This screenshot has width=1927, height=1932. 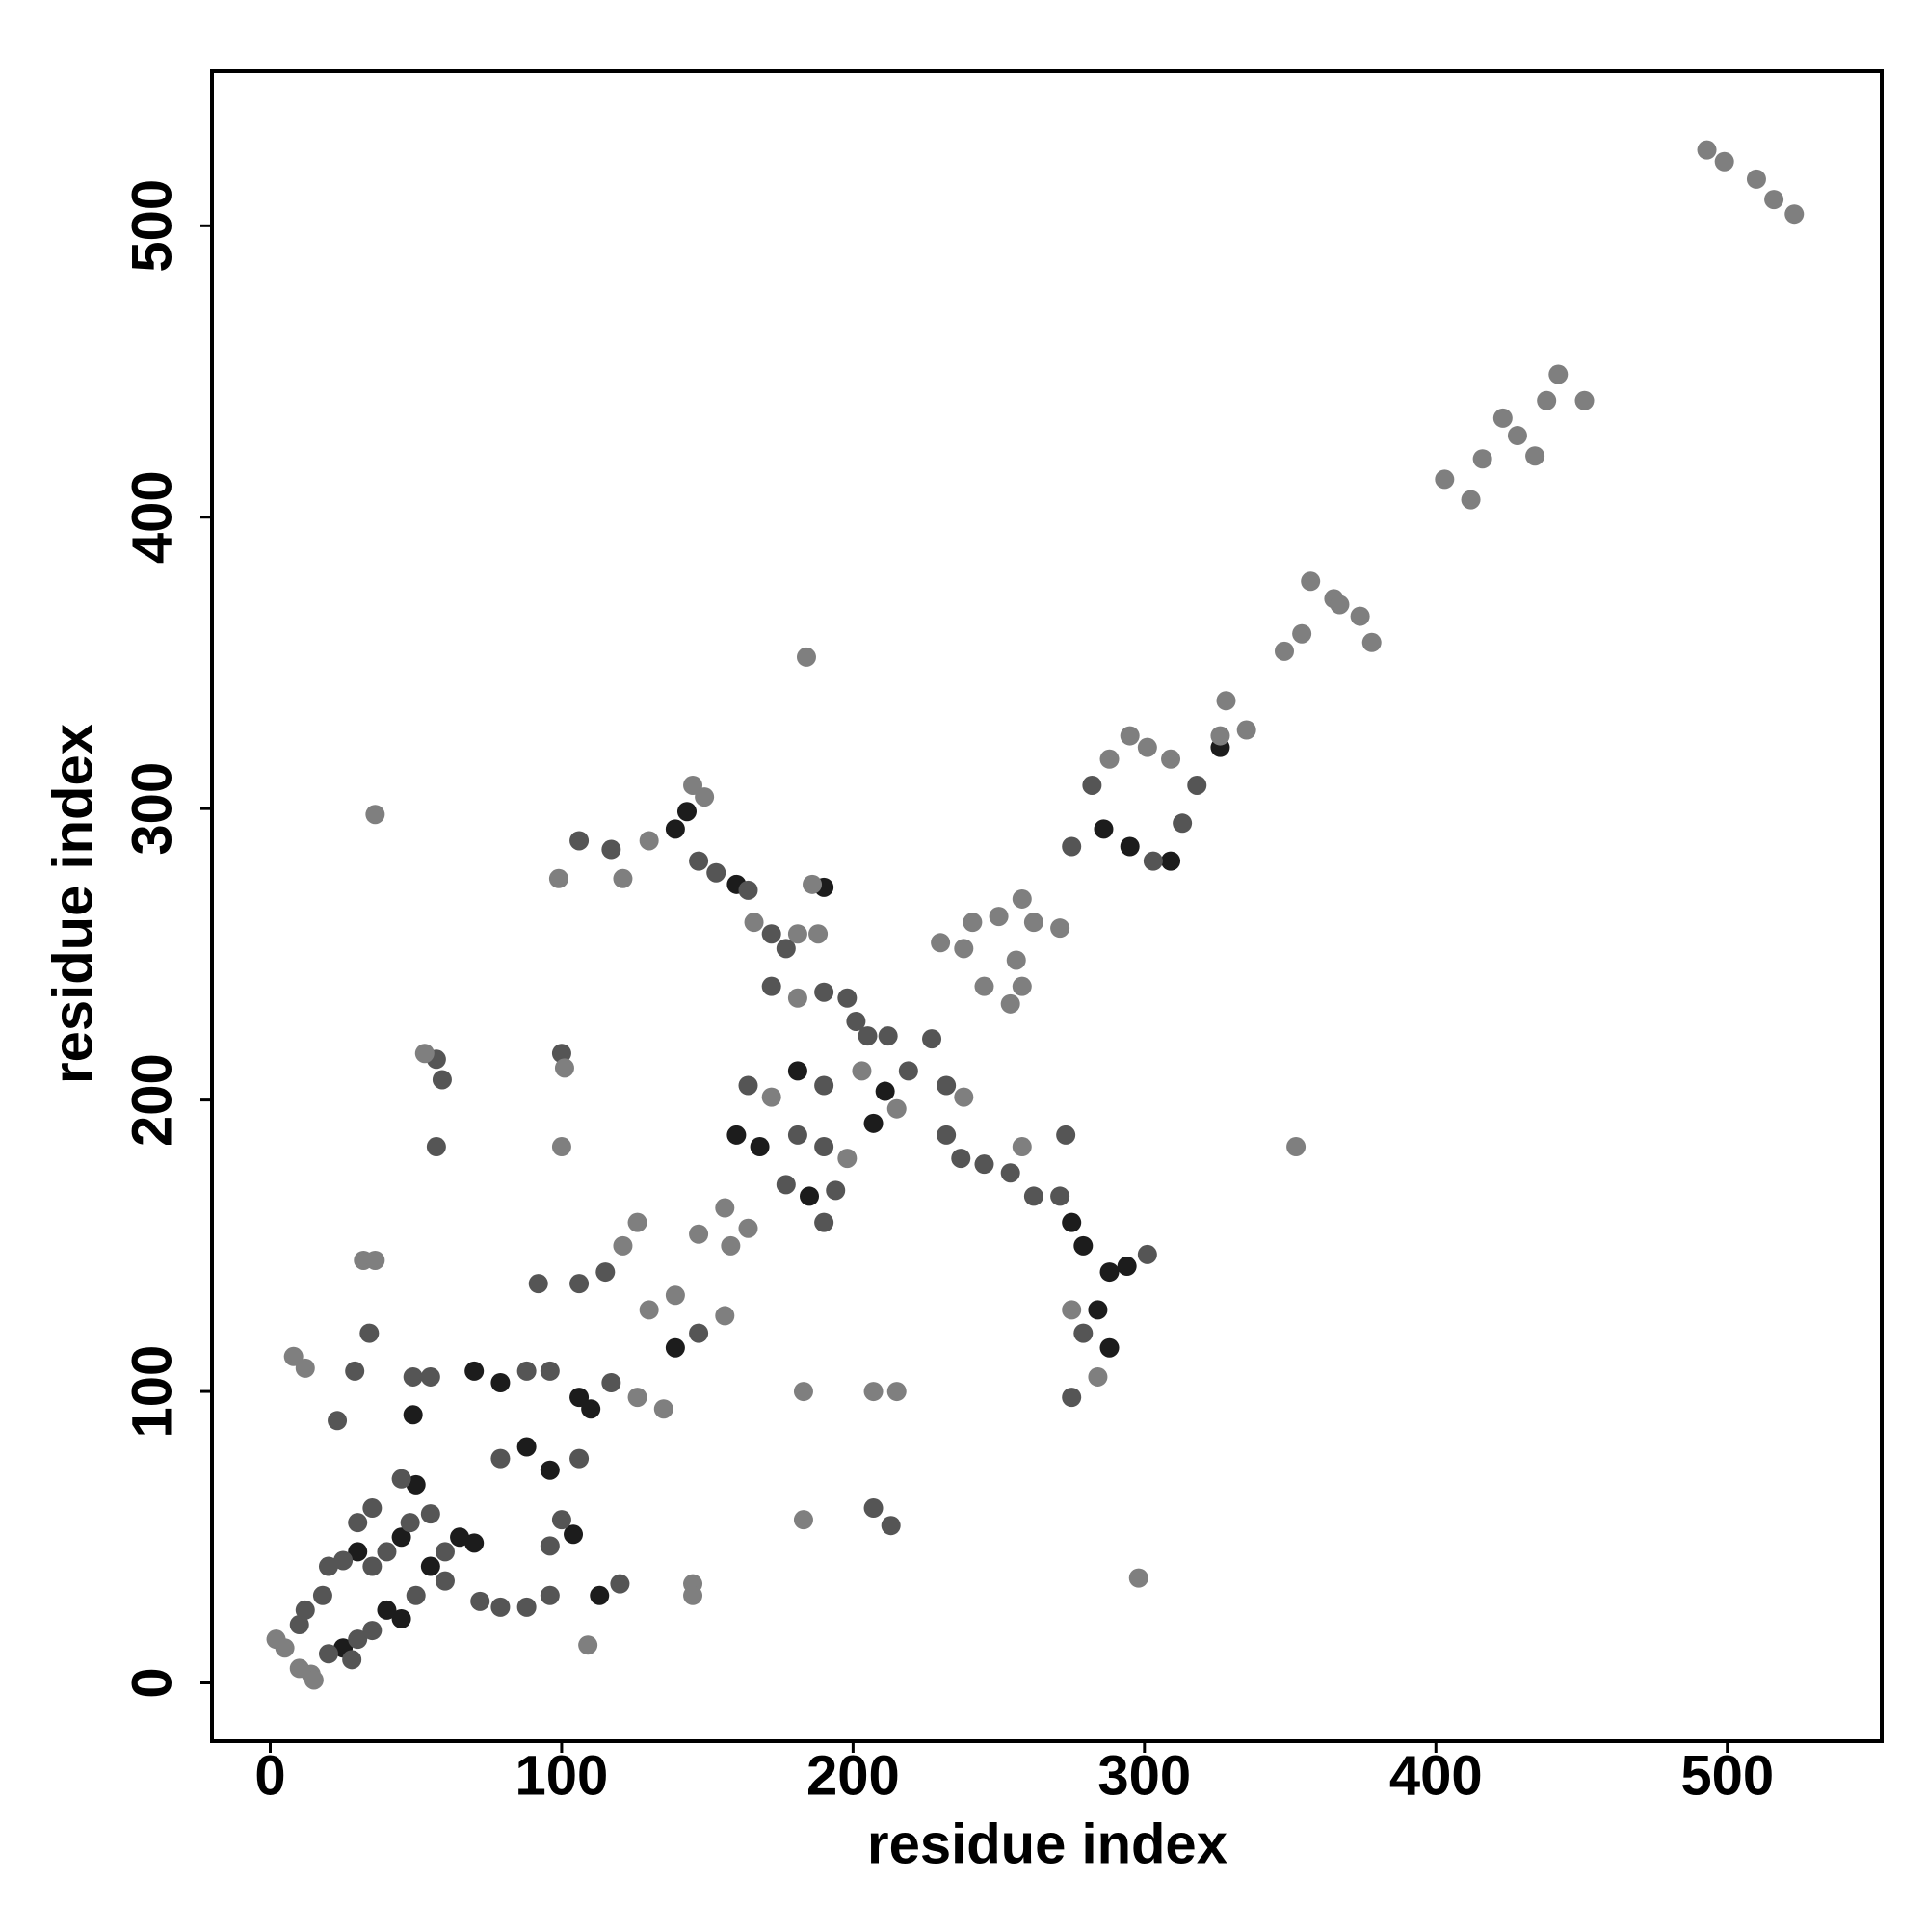 What do you see at coordinates (1727, 1775) in the screenshot?
I see `x-tick-label: 500` at bounding box center [1727, 1775].